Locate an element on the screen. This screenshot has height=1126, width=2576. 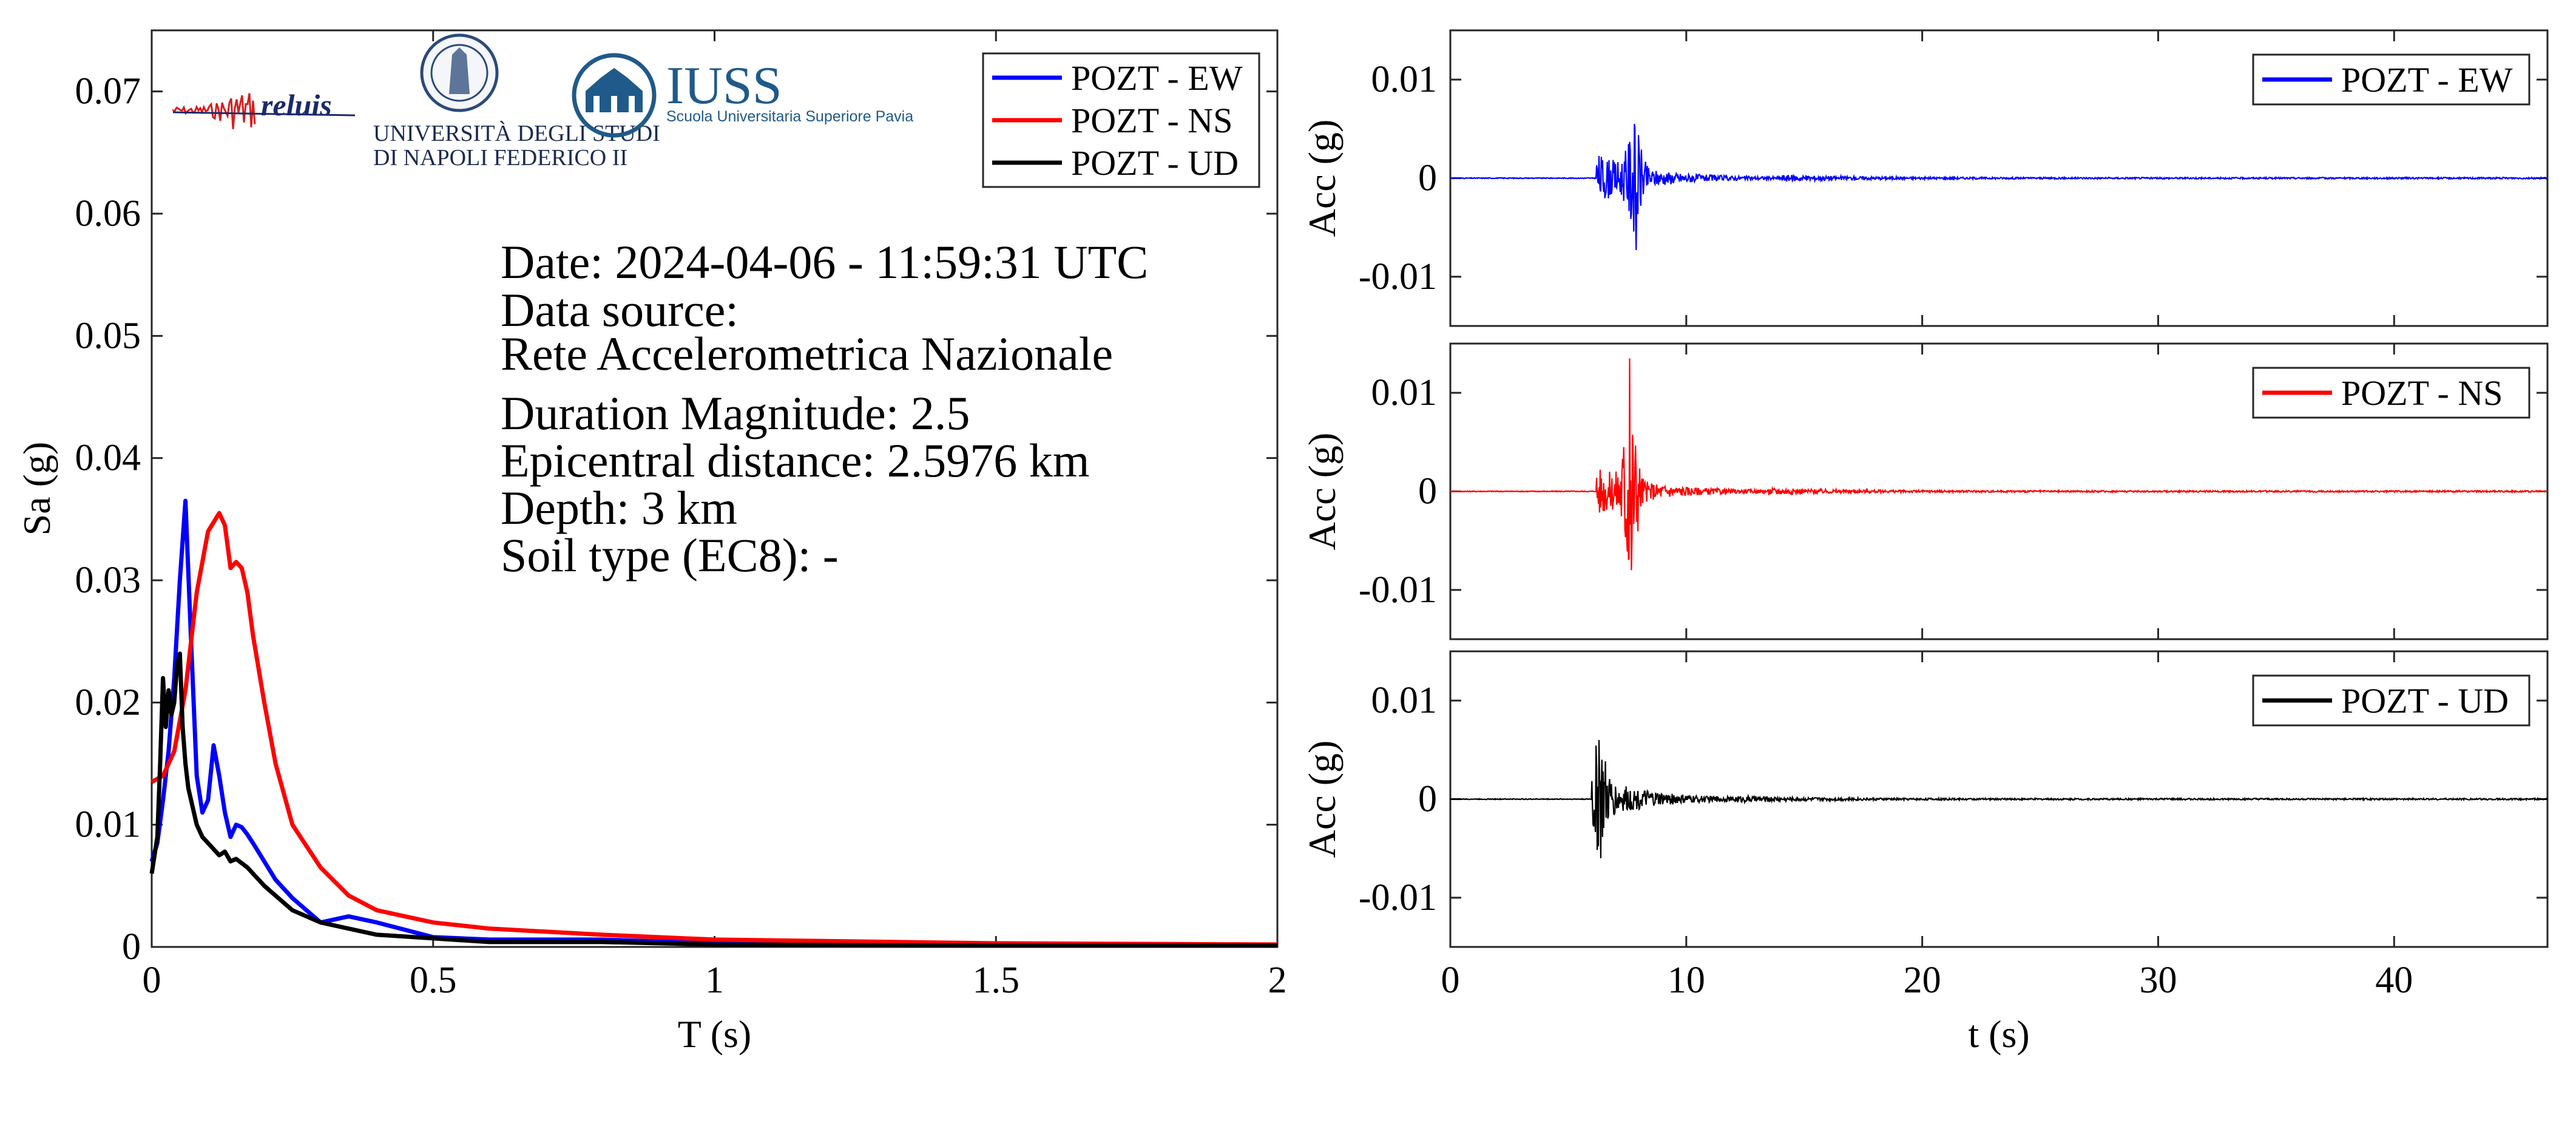
acc-xtick-label: 40 is located at coordinates (2394, 980).